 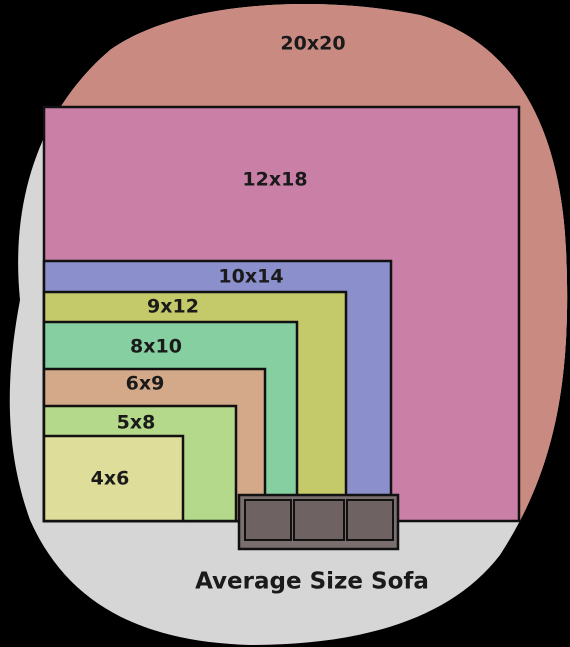 What do you see at coordinates (312, 582) in the screenshot?
I see `caption: Average Size Sofa` at bounding box center [312, 582].